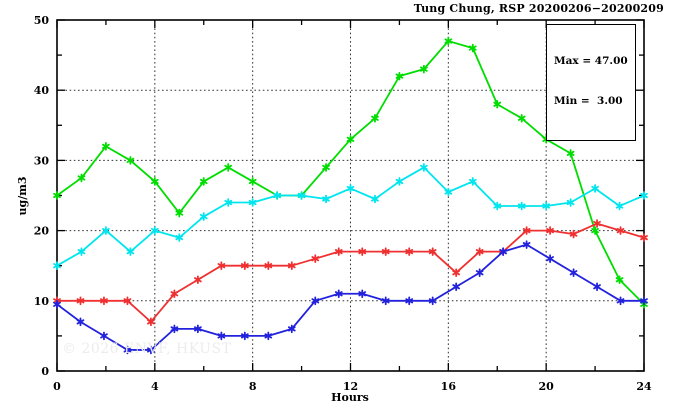 Image resolution: width=674 pixels, height=409 pixels. I want to click on x-tick-label: 4, so click(155, 386).